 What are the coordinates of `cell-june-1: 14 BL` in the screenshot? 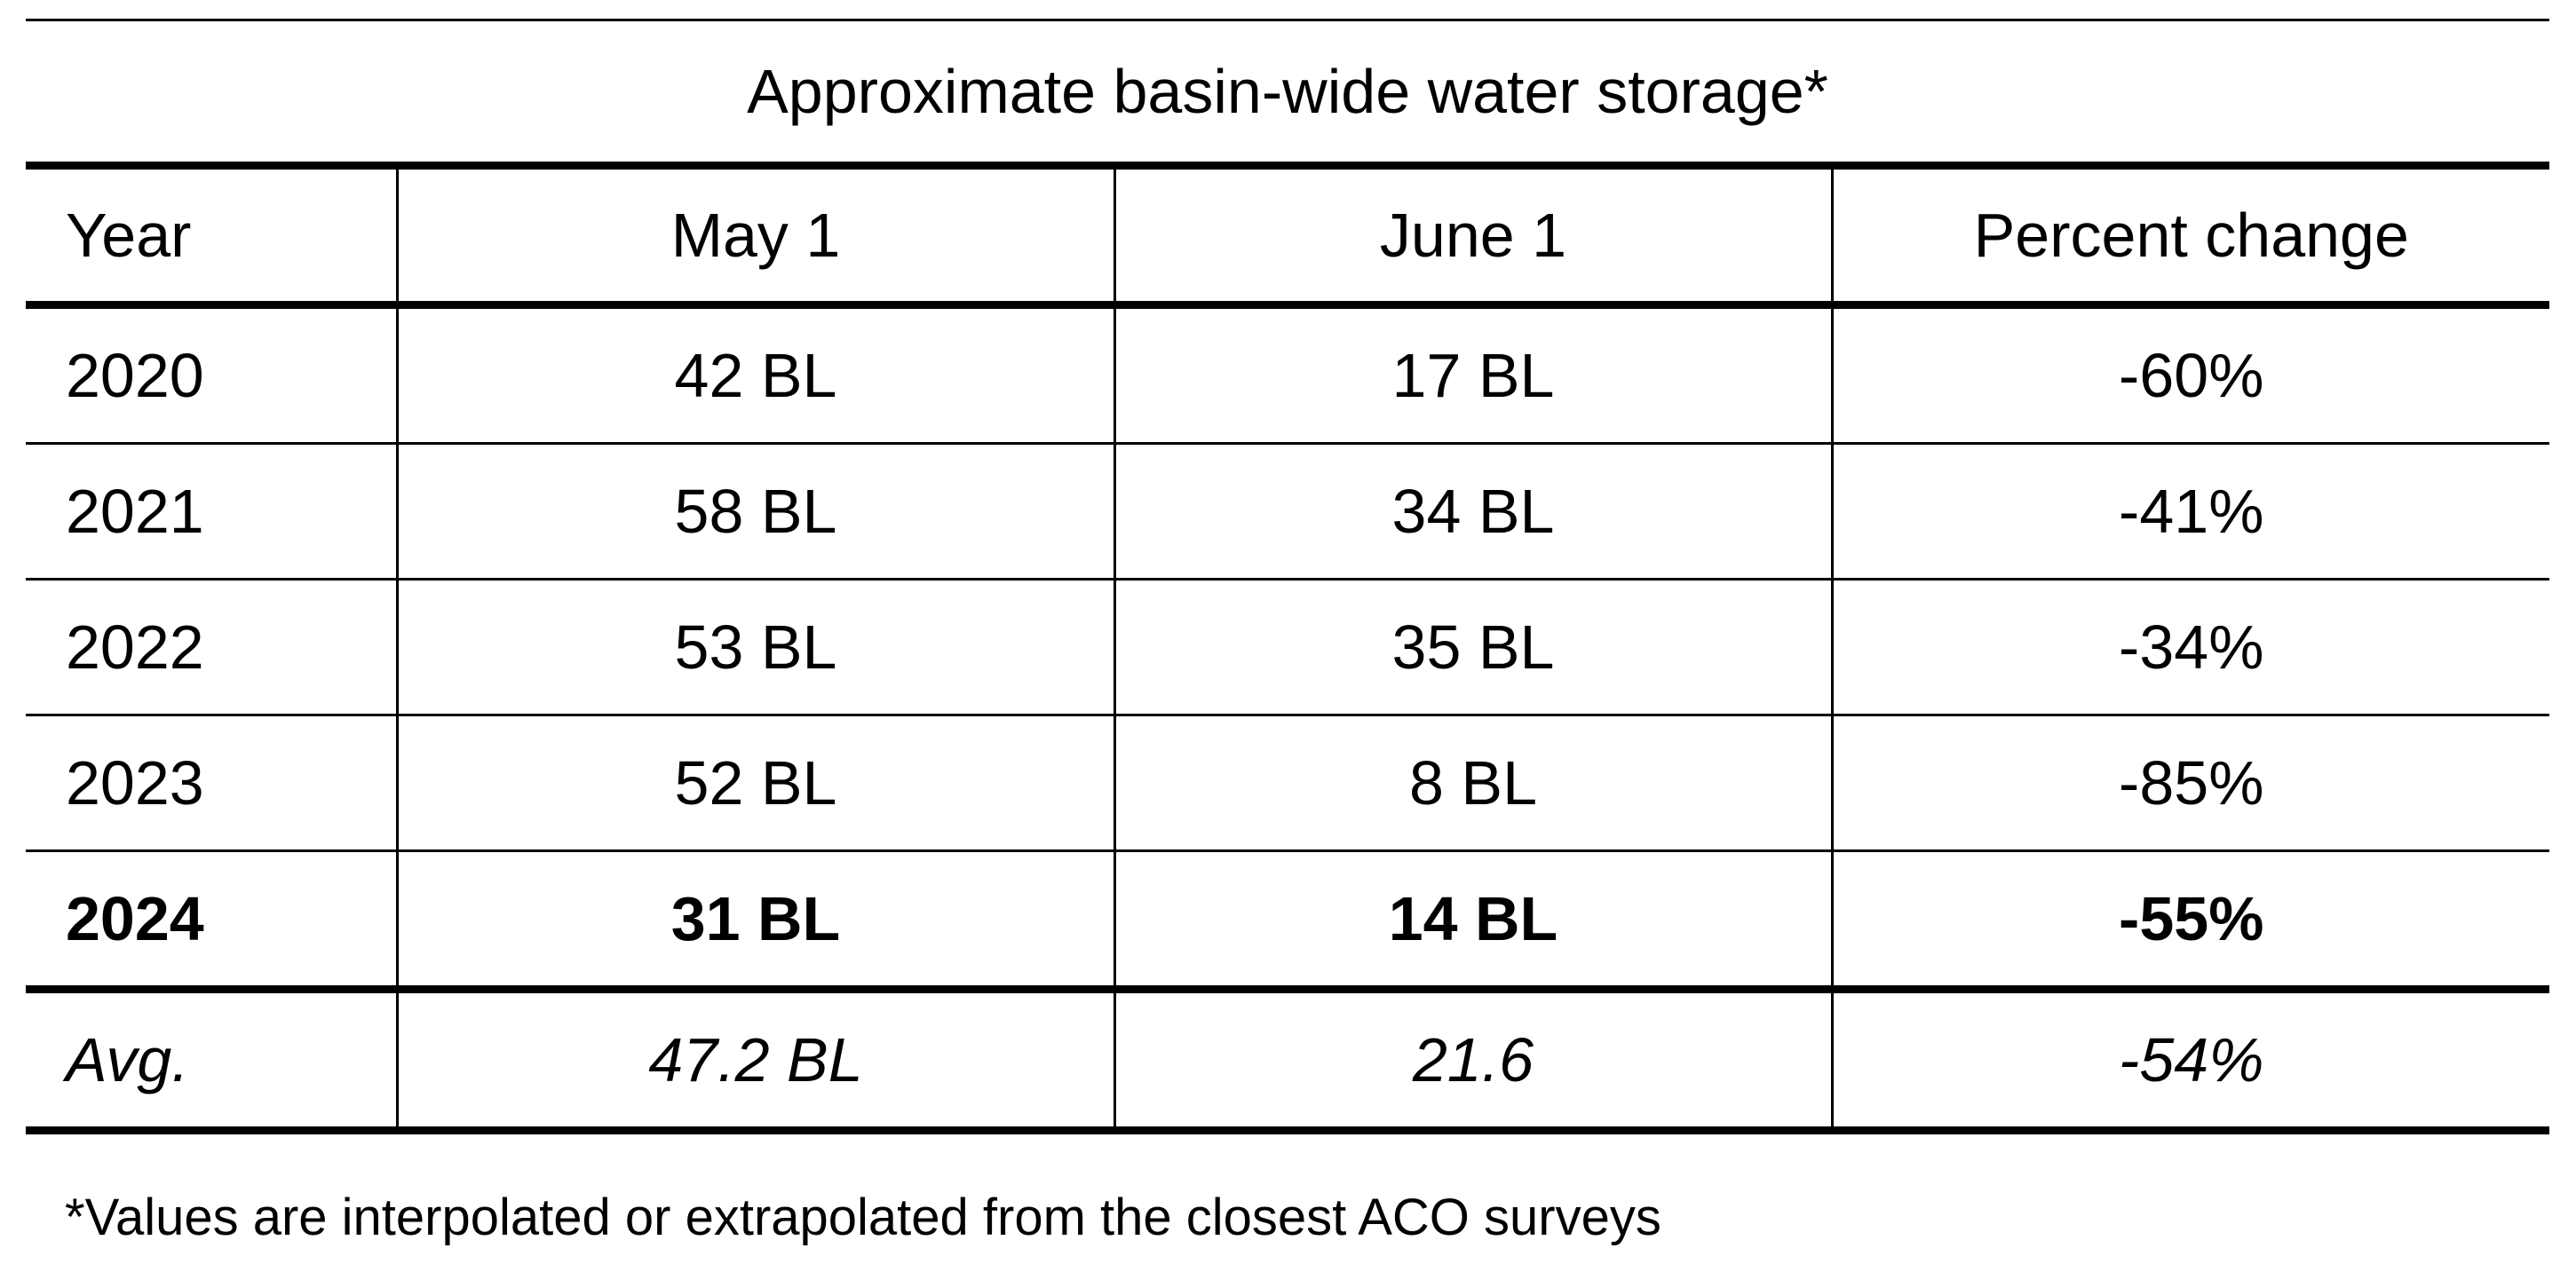 It's located at (1473, 921).